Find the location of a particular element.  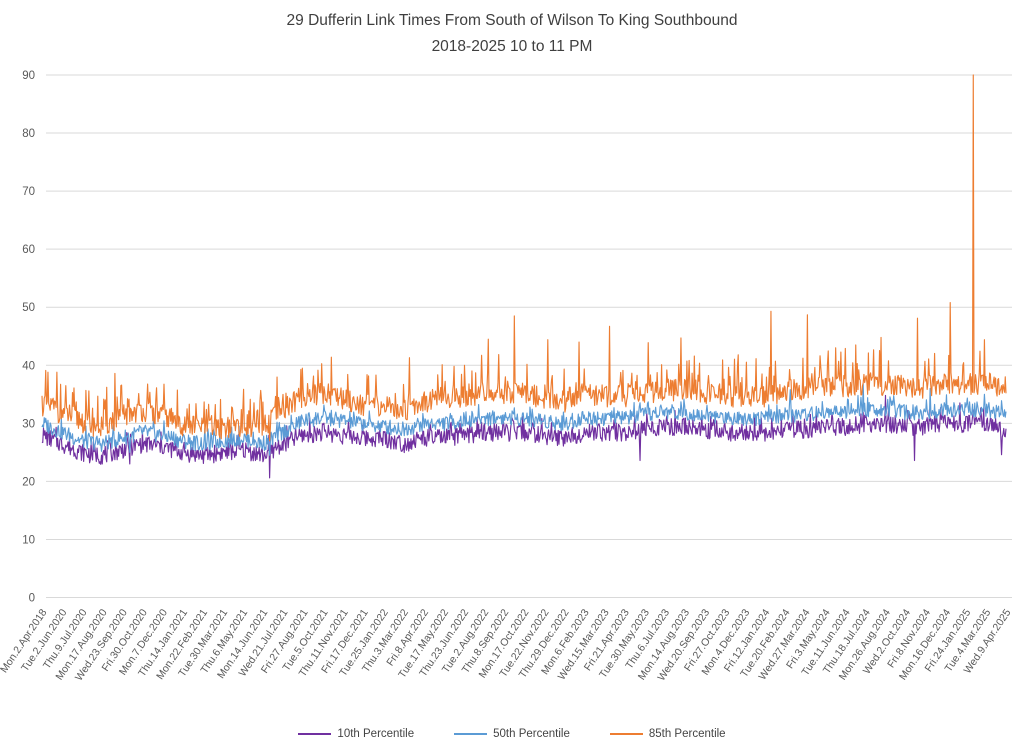

legend-swatch-50th-percentile-icon is located at coordinates (471, 734).